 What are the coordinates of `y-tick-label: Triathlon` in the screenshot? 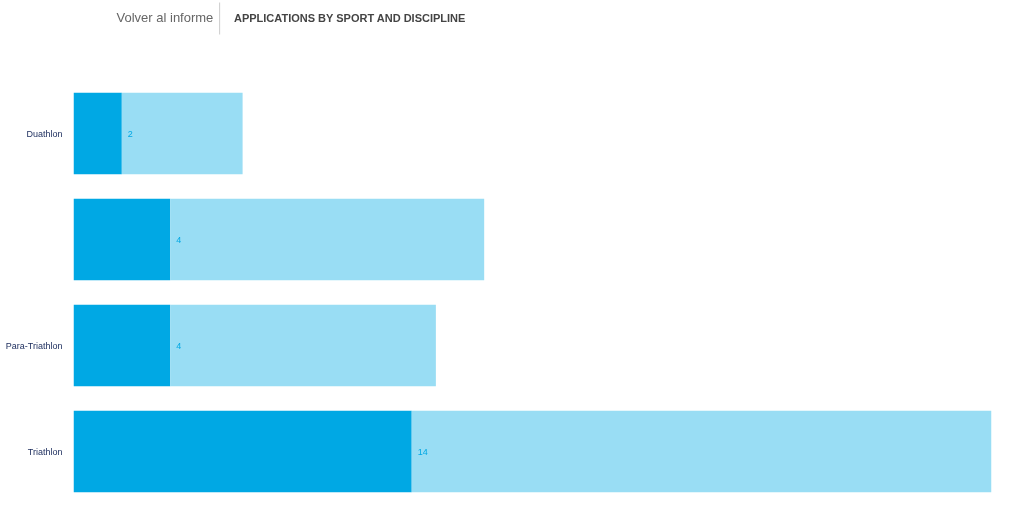 It's located at (45, 451).